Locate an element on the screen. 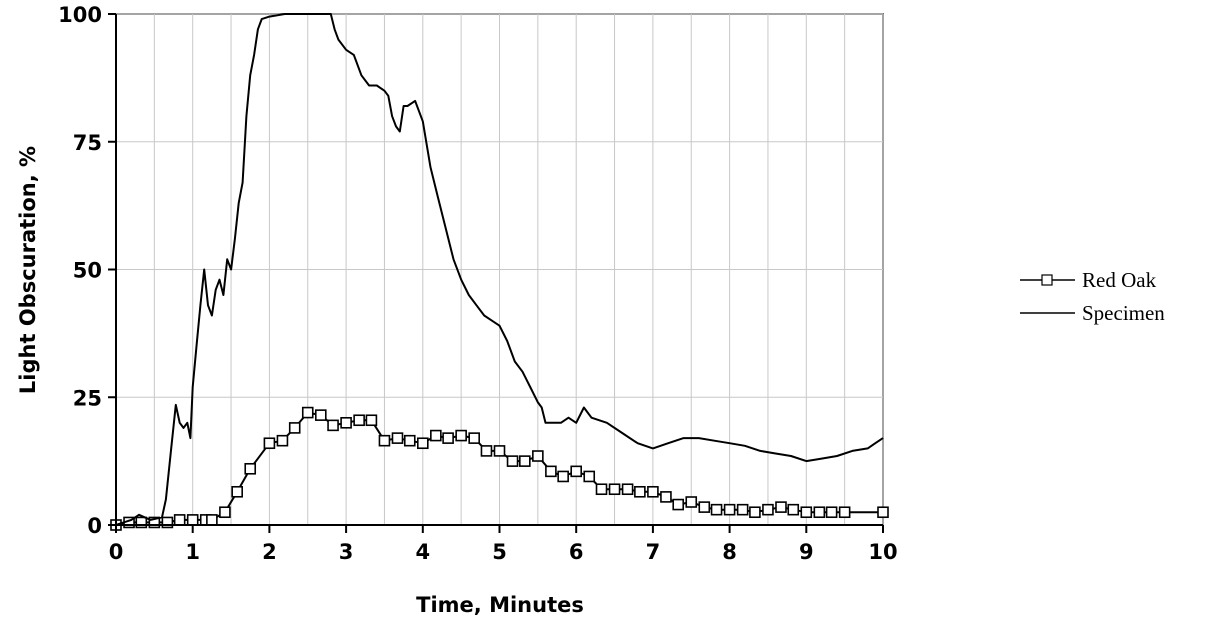 The height and width of the screenshot is (622, 1217). legend-label-specimen: Specimen is located at coordinates (1123, 313).